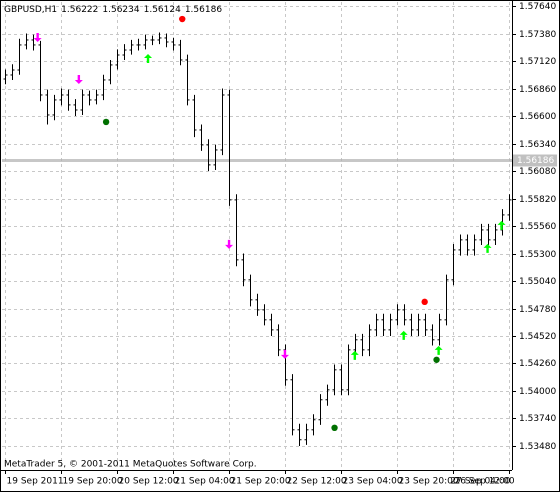 The width and height of the screenshot is (560, 492). What do you see at coordinates (317, 482) in the screenshot?
I see `x-tick-label: 22 Sep 12:00` at bounding box center [317, 482].